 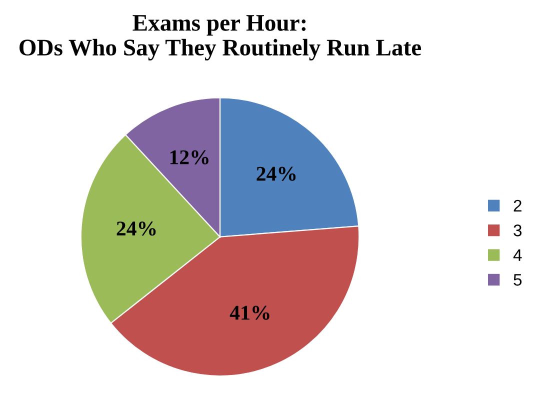 What do you see at coordinates (517, 255) in the screenshot?
I see `legend-label: 4` at bounding box center [517, 255].